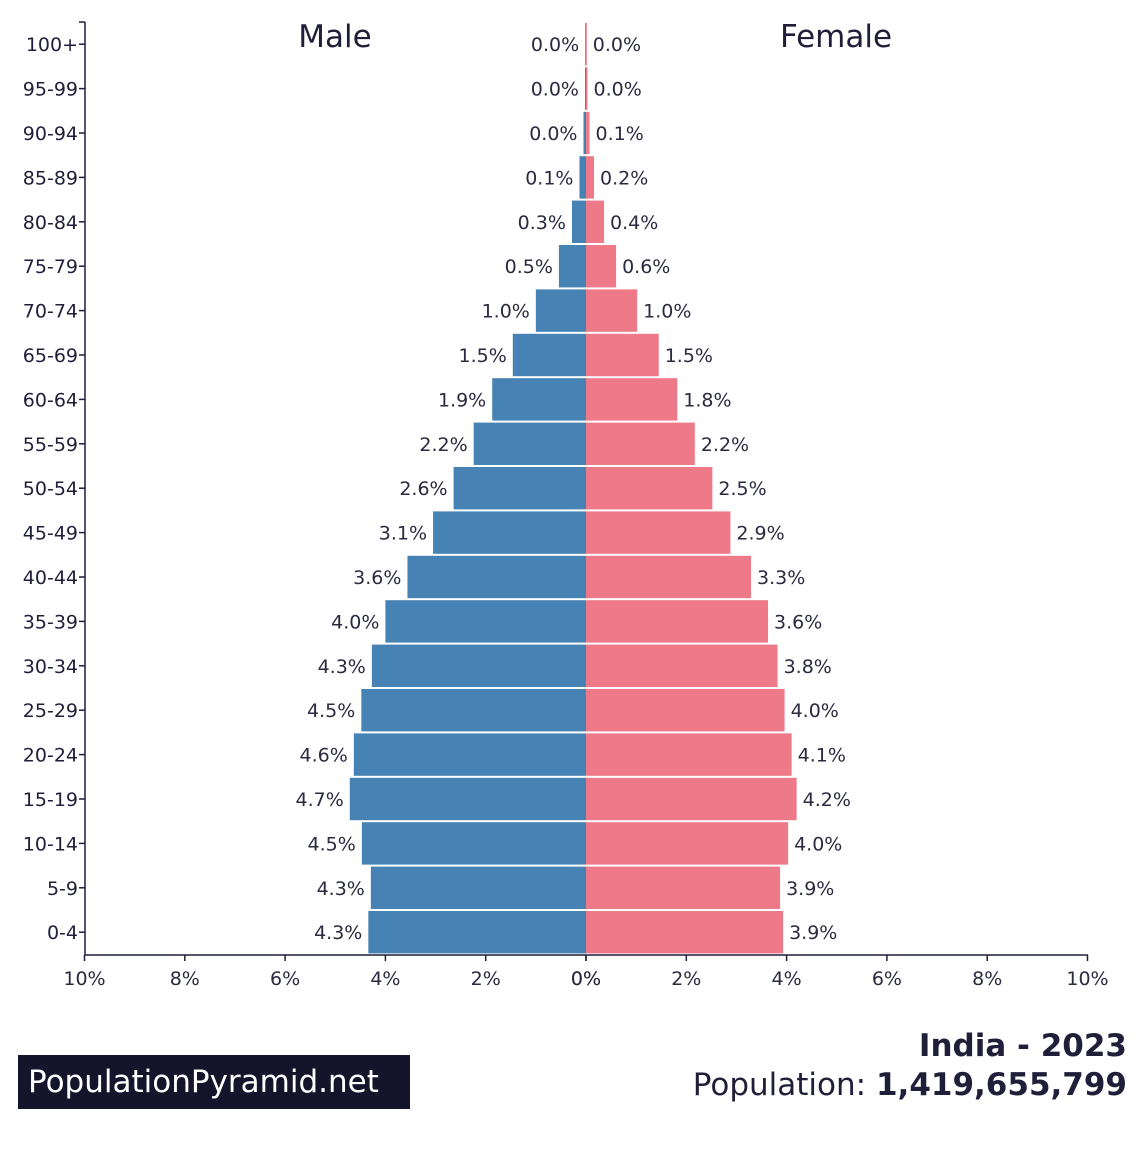  I want to click on female-value-label: 4.1%, so click(822, 756).